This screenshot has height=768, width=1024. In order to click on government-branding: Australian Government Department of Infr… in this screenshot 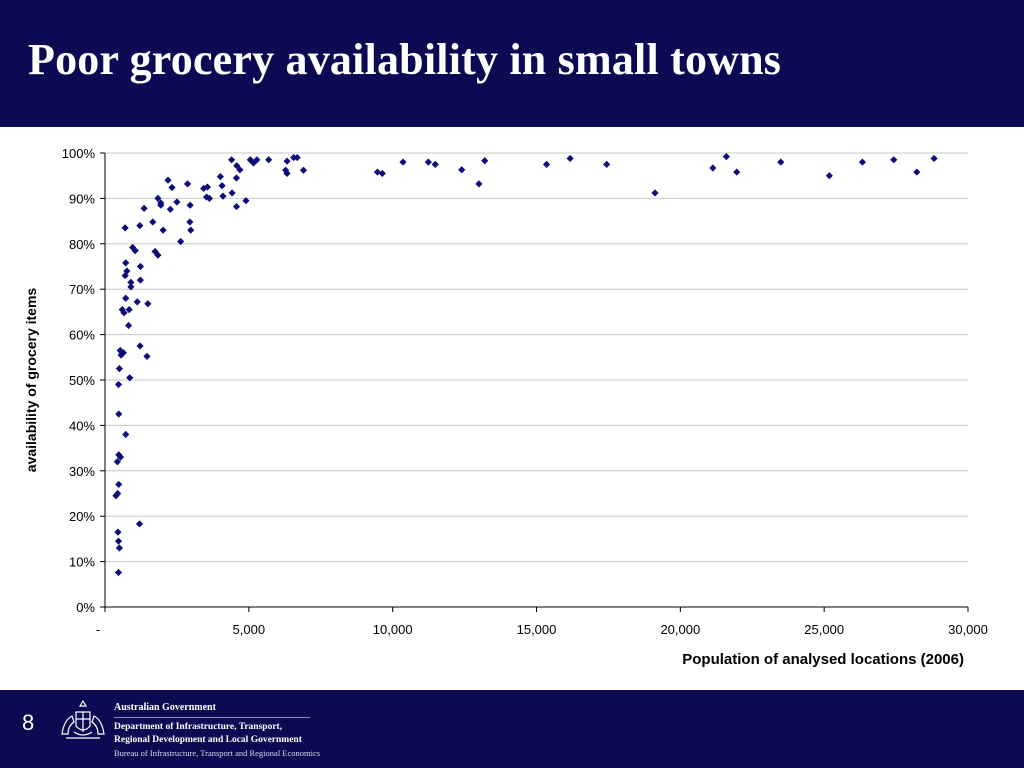, I will do `click(217, 730)`.